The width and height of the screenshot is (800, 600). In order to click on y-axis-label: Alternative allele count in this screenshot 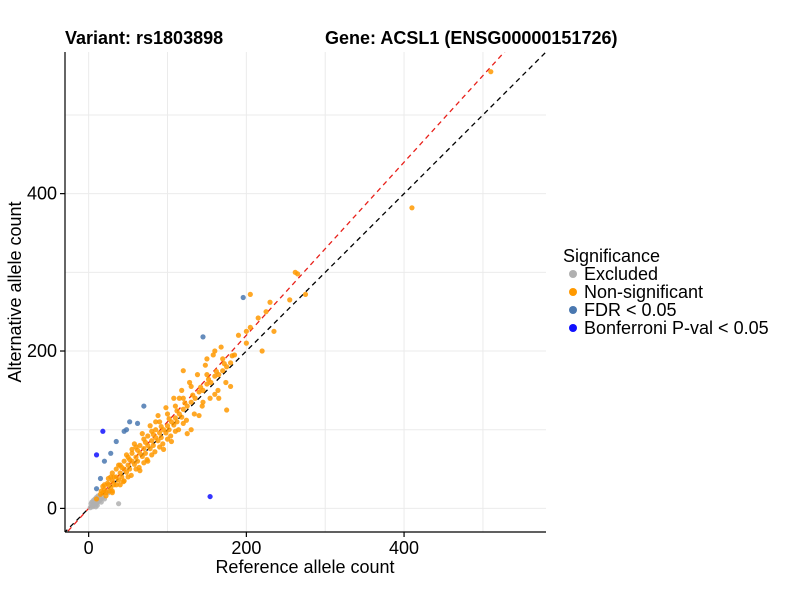, I will do `click(15, 291)`.